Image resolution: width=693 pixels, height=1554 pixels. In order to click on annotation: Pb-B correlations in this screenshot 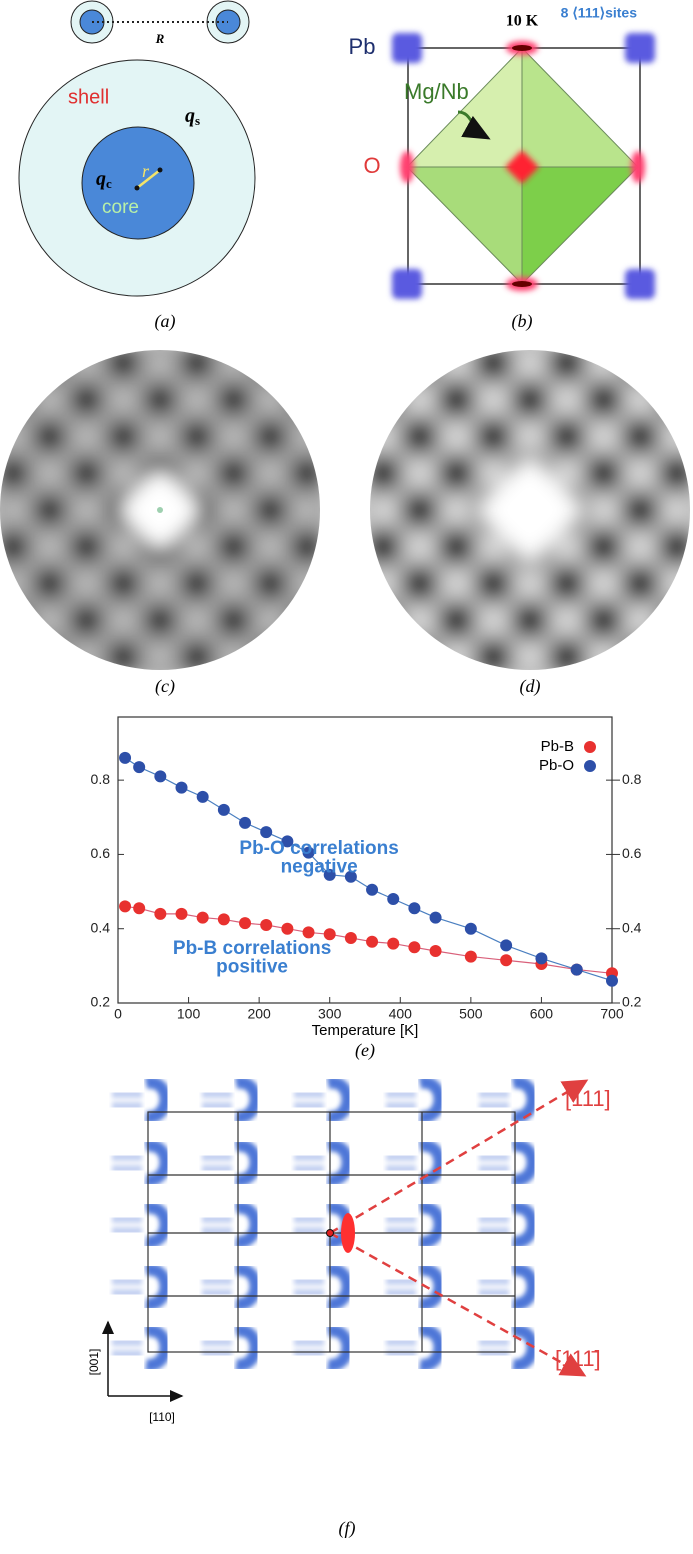, I will do `click(252, 948)`.